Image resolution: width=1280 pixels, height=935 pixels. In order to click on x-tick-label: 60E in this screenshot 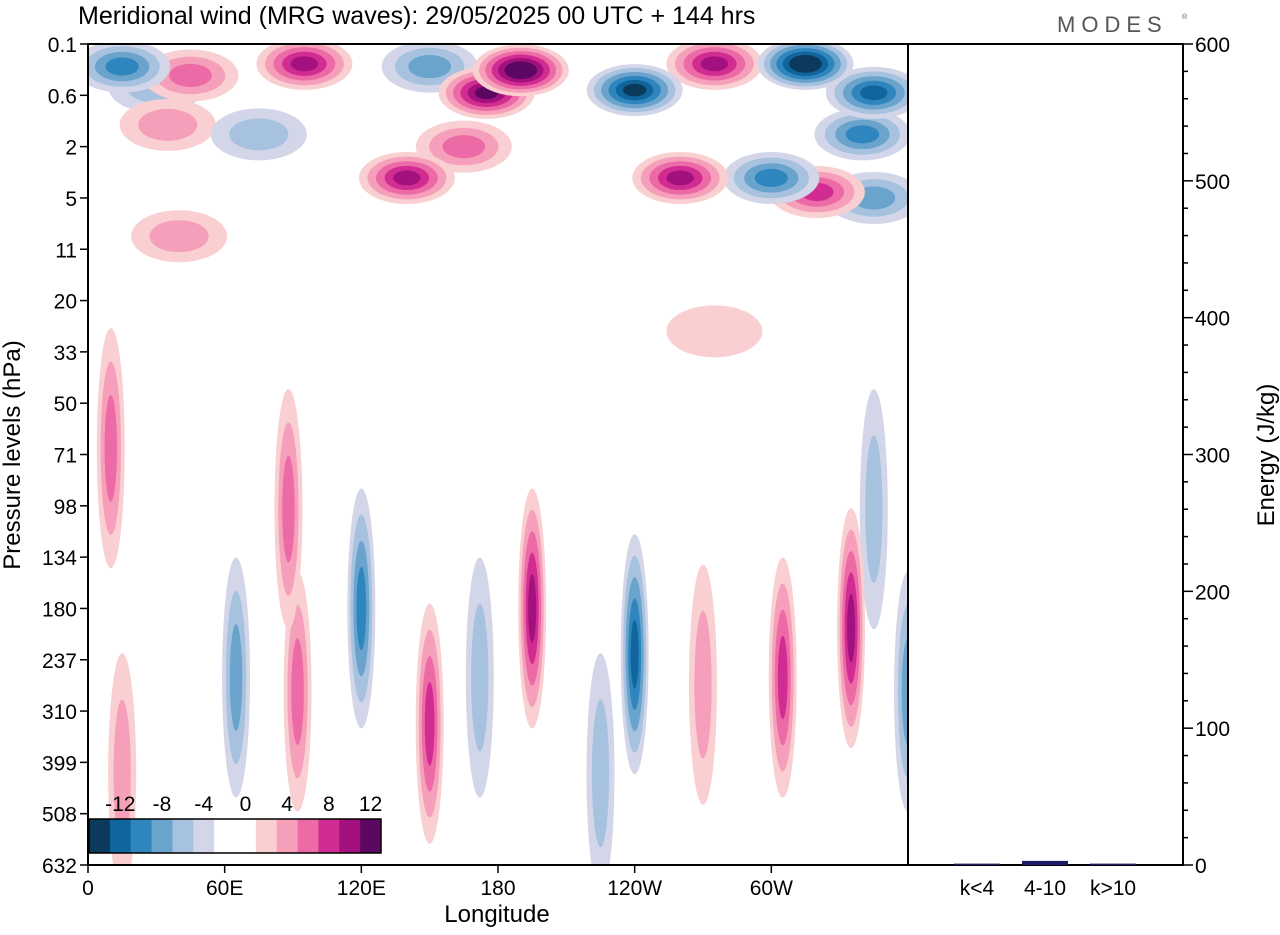, I will do `click(224, 888)`.